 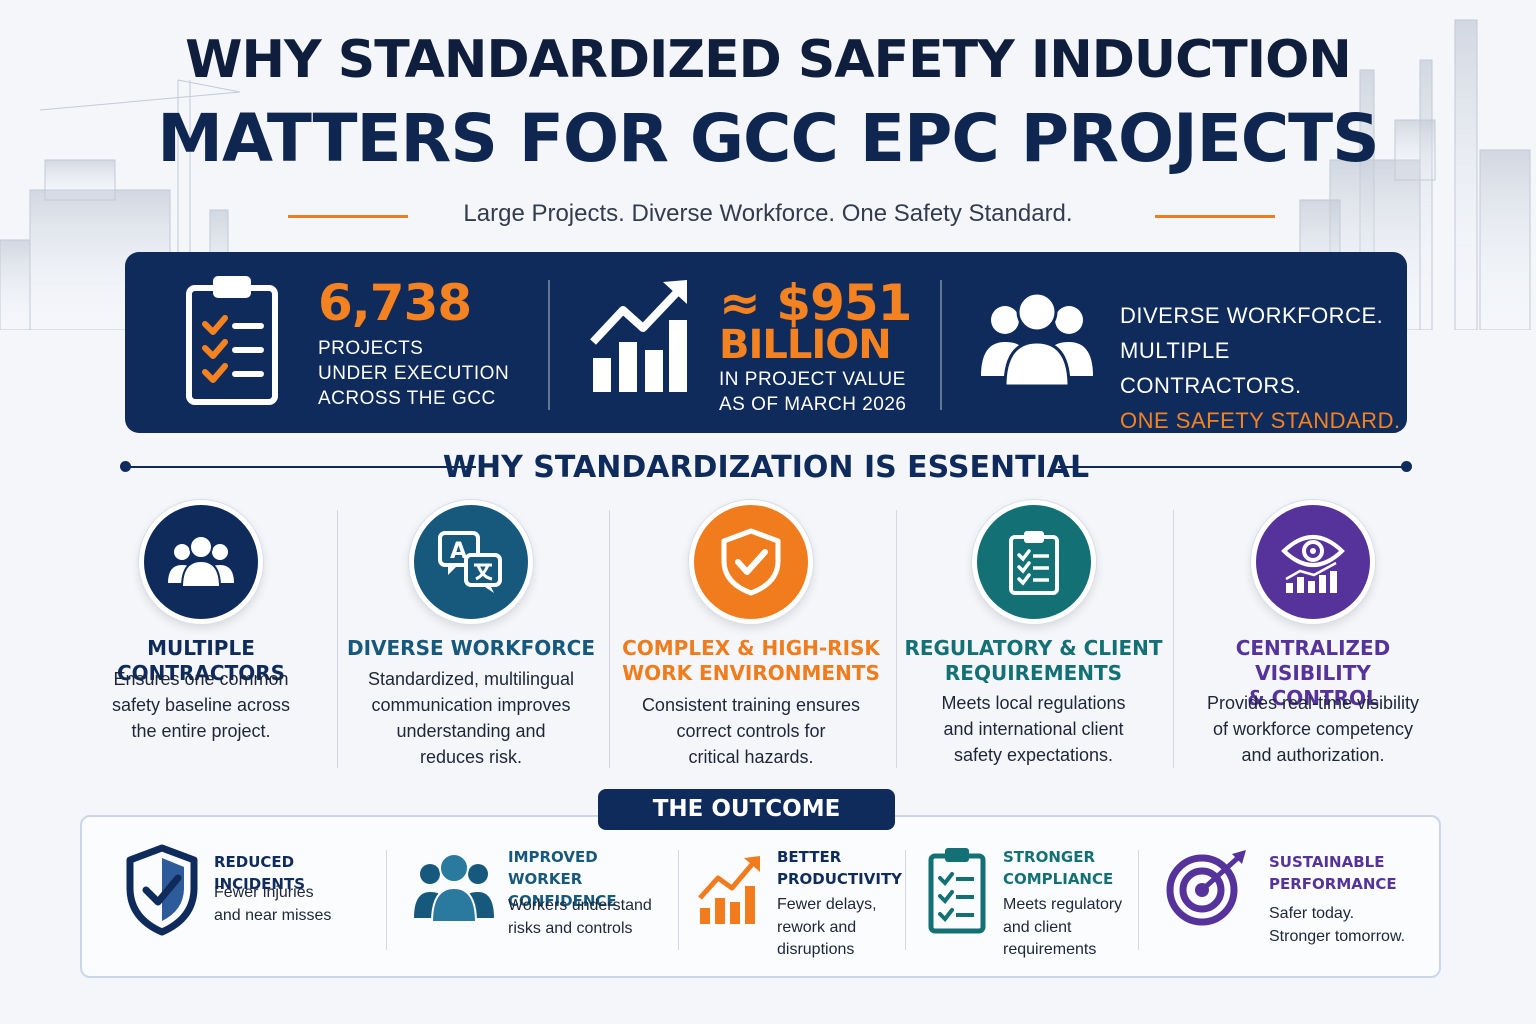 What do you see at coordinates (1058, 879) in the screenshot?
I see `outcome-title-line: COMPLIANCE` at bounding box center [1058, 879].